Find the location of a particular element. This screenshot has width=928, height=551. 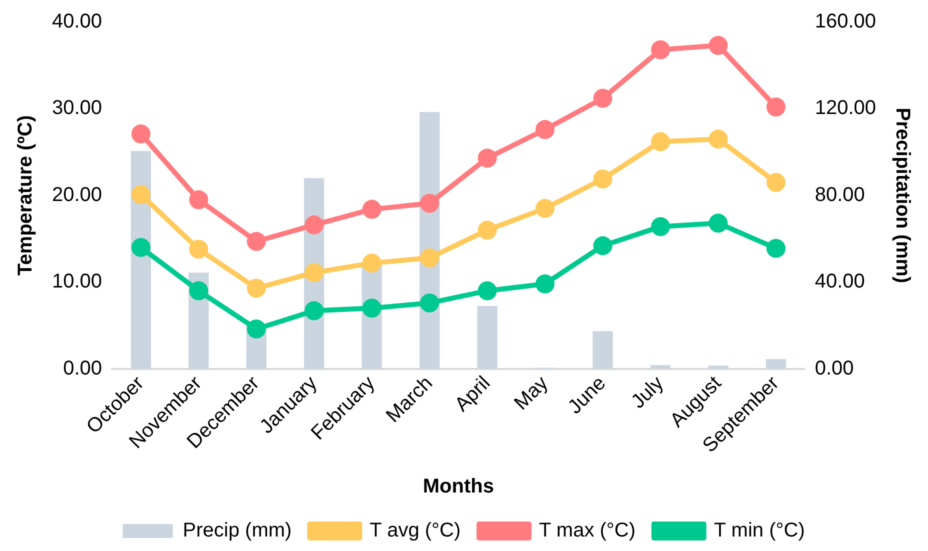

y2-axis-title: Precipitation (mm) is located at coordinates (902, 196).